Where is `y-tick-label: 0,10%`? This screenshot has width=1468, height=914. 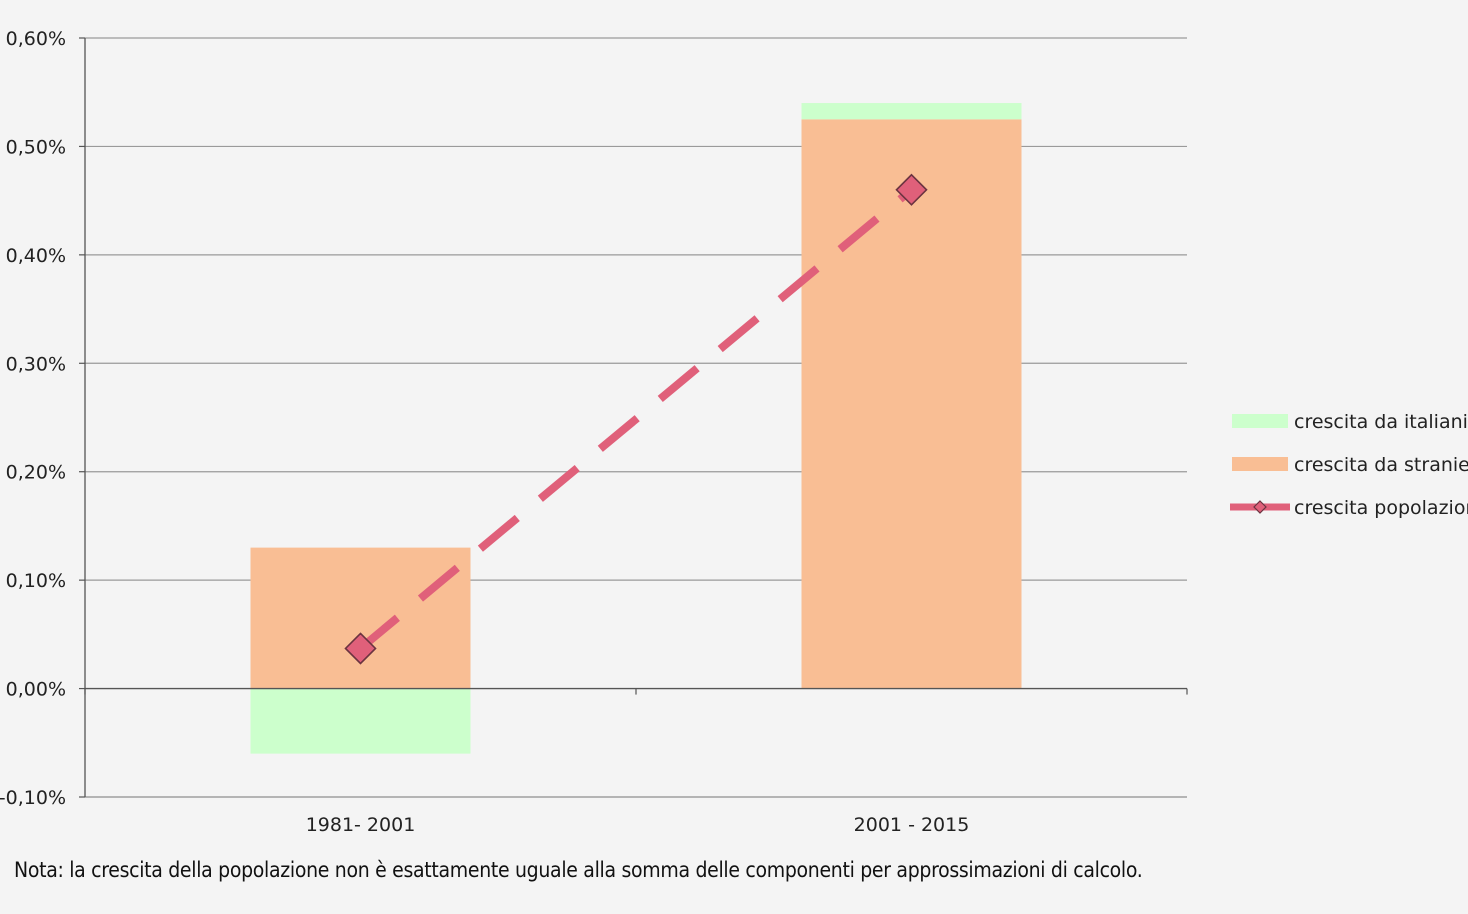 y-tick-label: 0,10% is located at coordinates (36, 581).